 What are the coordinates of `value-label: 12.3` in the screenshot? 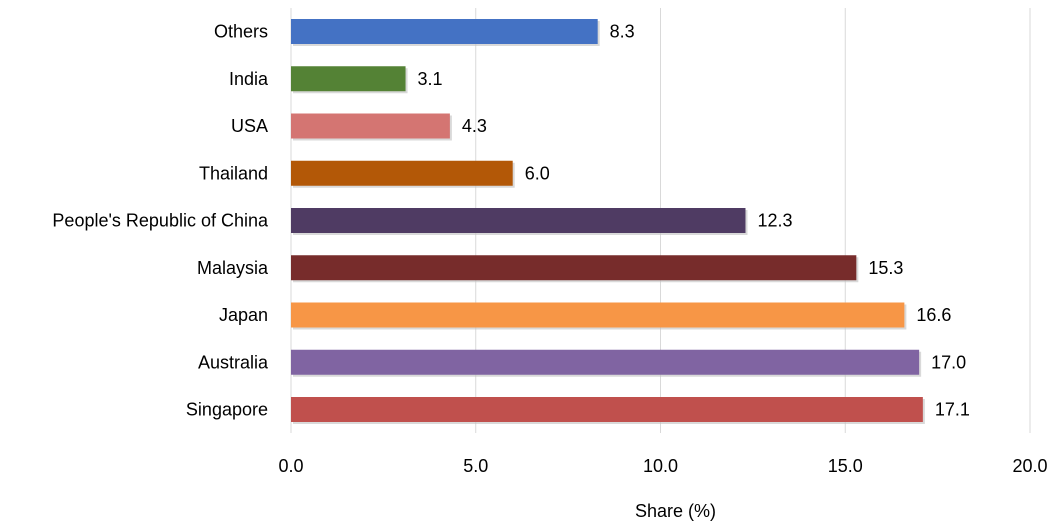 It's located at (774, 221).